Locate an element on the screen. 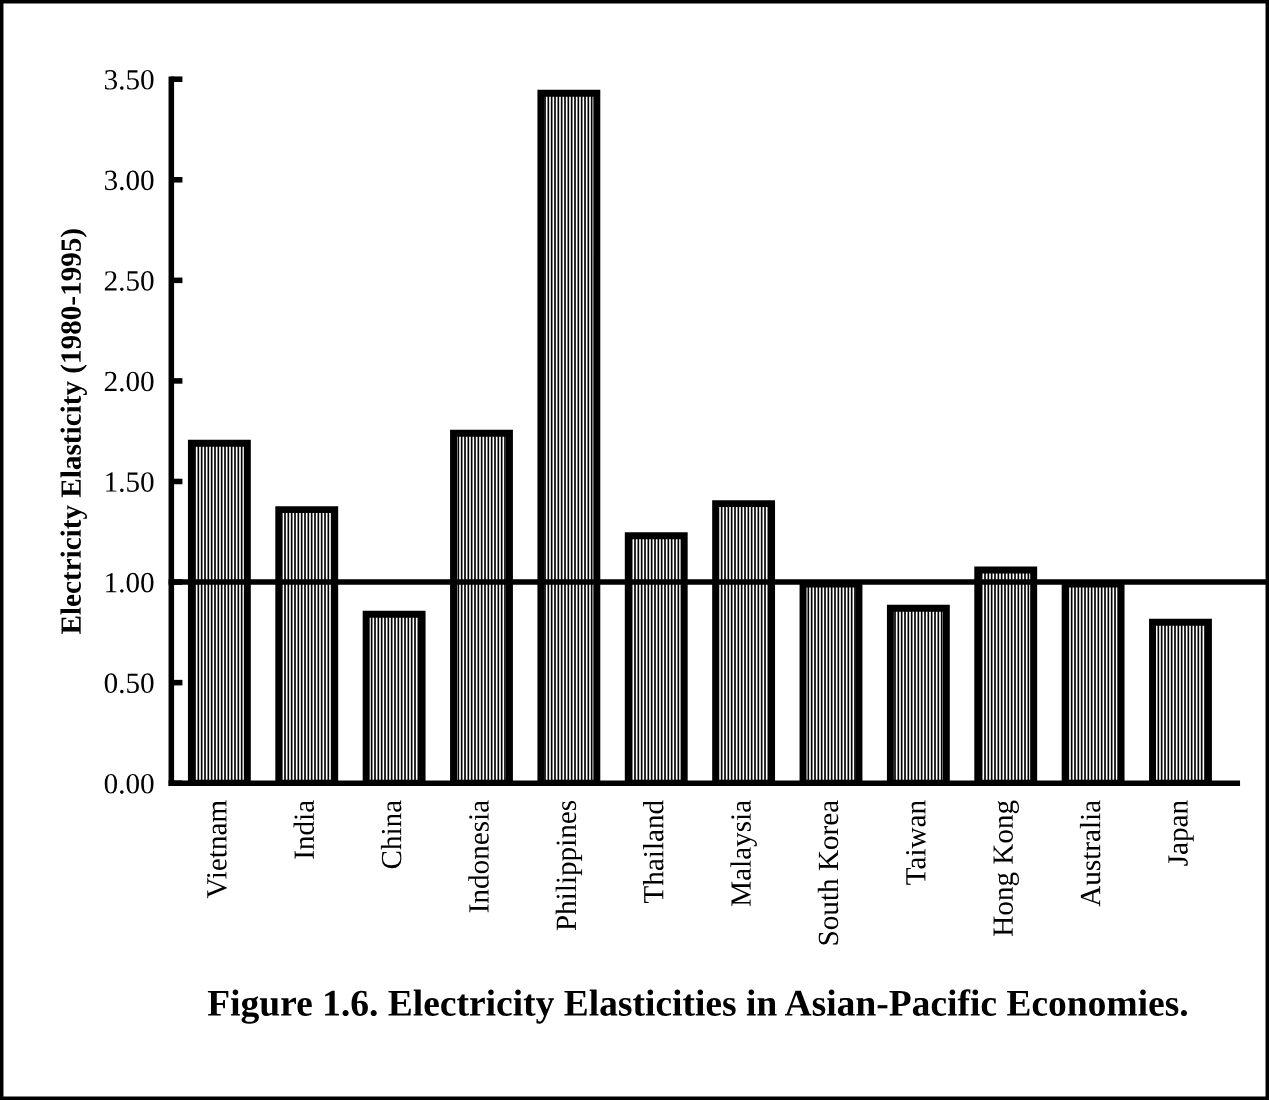  x-tick-label: Malaysia is located at coordinates (743, 853).